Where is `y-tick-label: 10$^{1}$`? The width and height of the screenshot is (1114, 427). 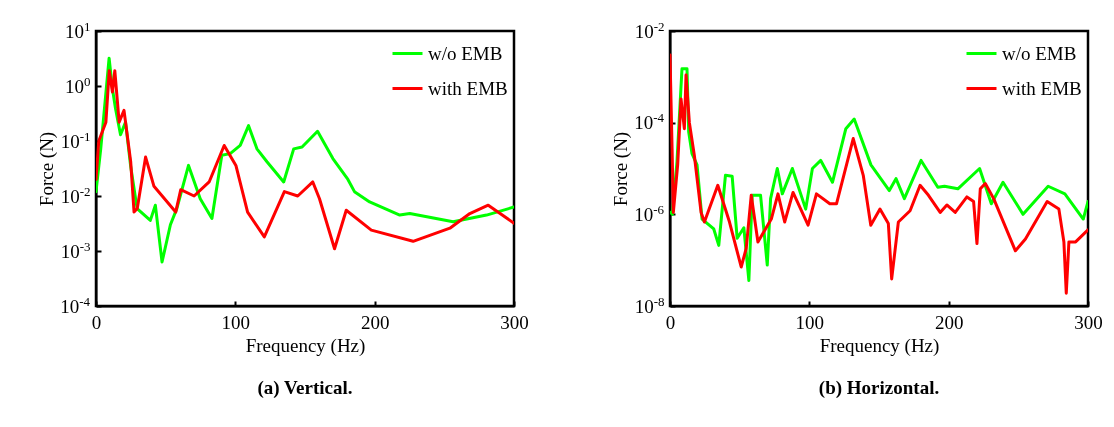 y-tick-label: 10$^{1}$ is located at coordinates (78, 30).